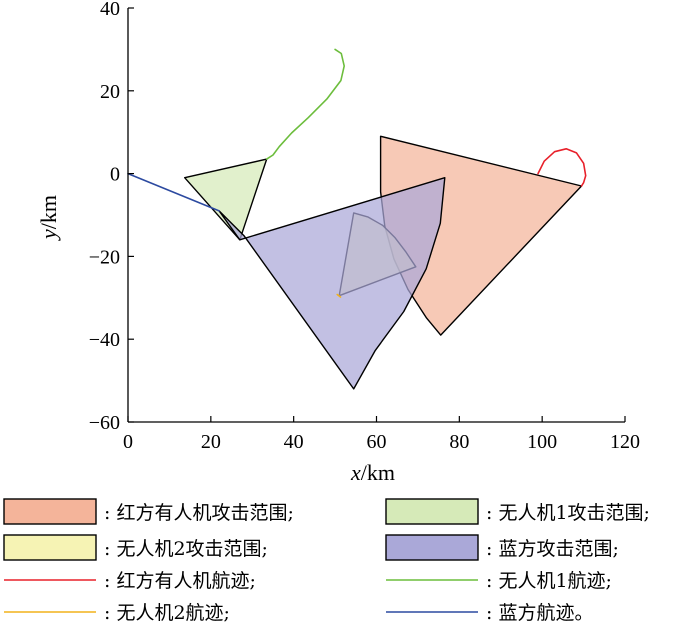 The image size is (700, 625). What do you see at coordinates (625, 442) in the screenshot?
I see `x-tick-label-120: 120` at bounding box center [625, 442].